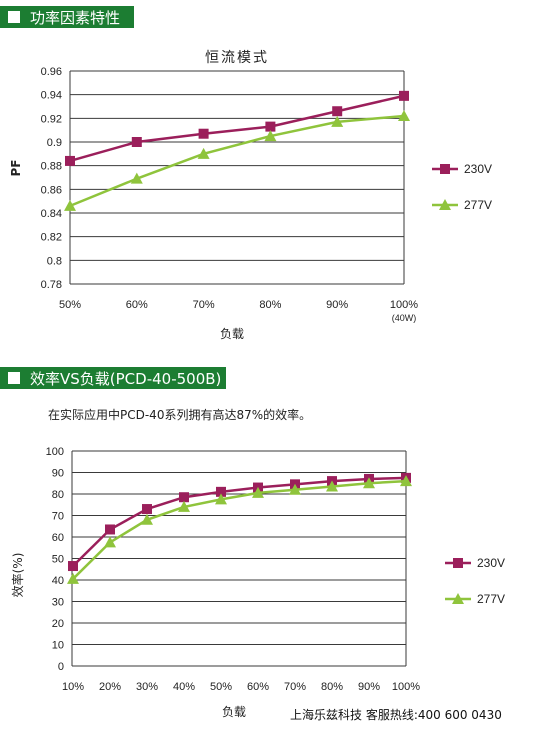 The image size is (542, 735). I want to click on x-tick-label: 10%, so click(73, 687).